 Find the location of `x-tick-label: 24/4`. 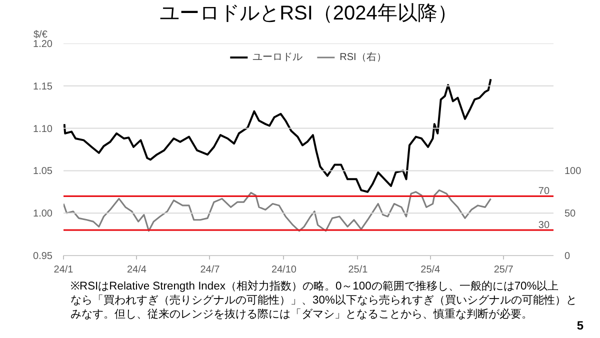

x-tick-label: 24/4 is located at coordinates (136, 270).